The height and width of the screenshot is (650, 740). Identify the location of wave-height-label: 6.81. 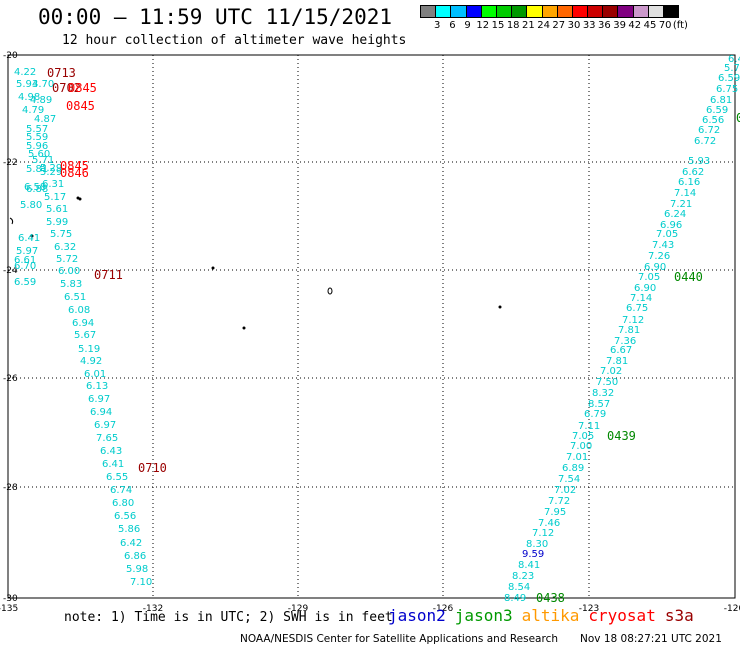
(721, 100).